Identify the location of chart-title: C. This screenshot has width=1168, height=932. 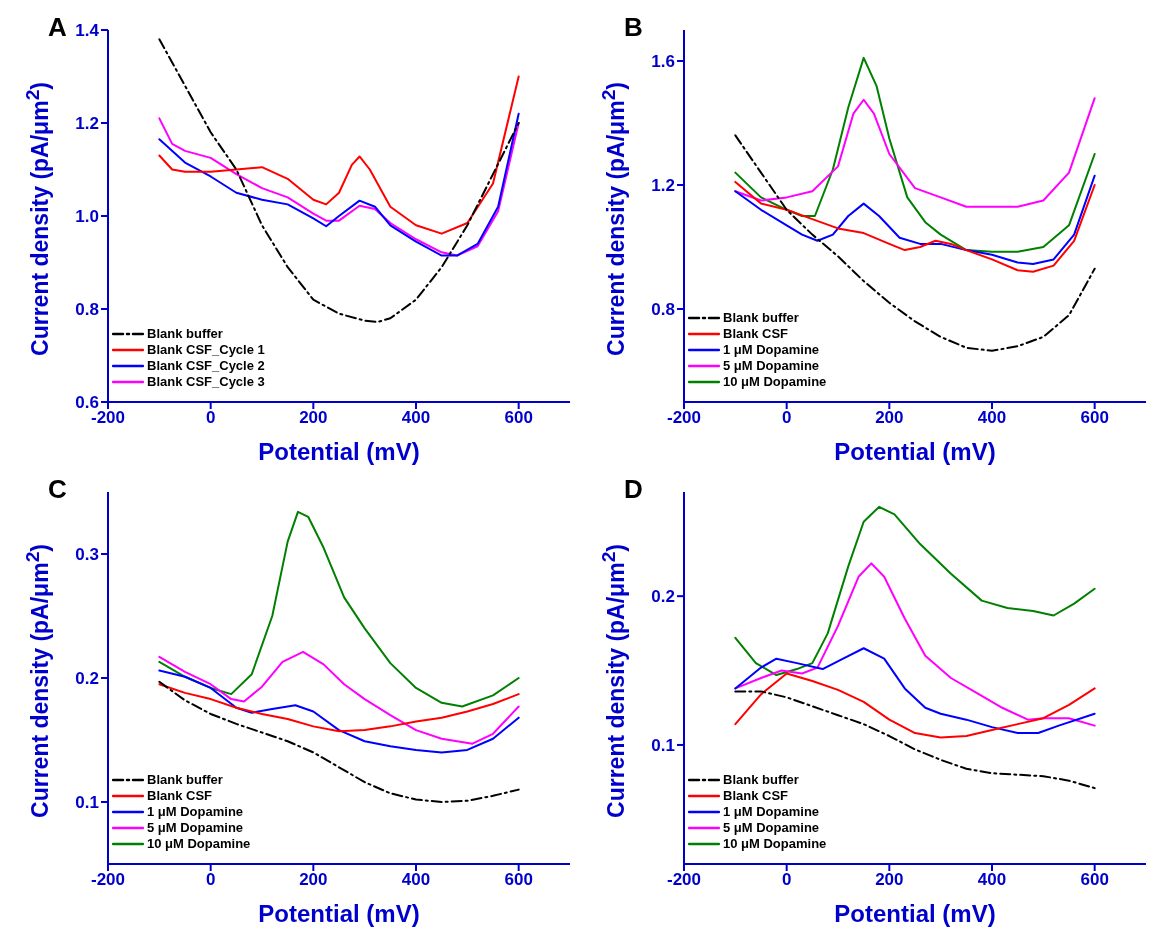
(57, 489).